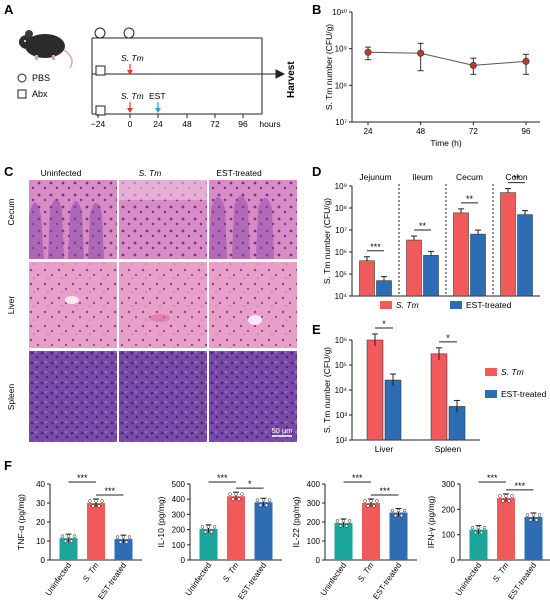 Image resolution: width=550 pixels, height=609 pixels. I want to click on timeline-tick-label: 24, so click(158, 124).